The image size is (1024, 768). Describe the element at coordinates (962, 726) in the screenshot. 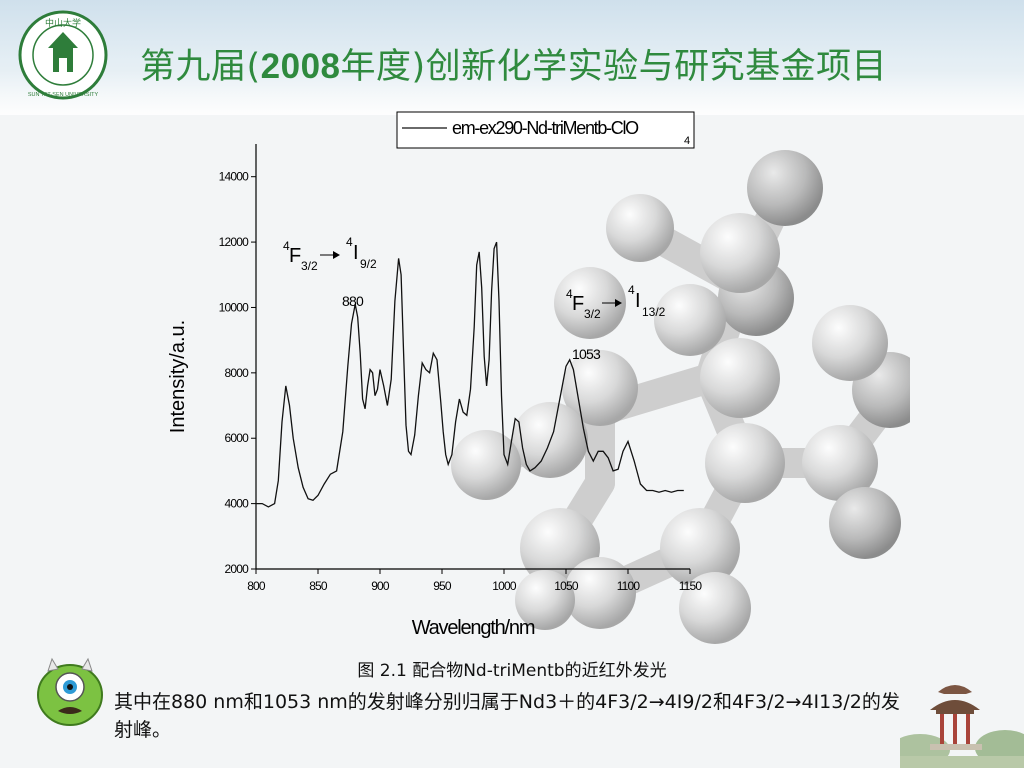

I see `pavilion-image` at that location.